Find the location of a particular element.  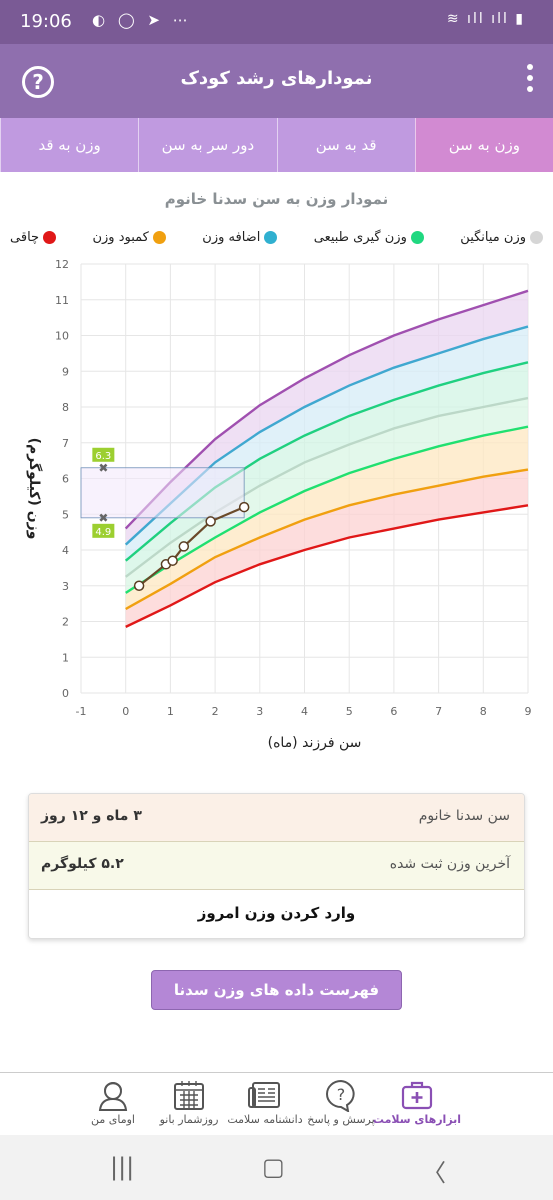

legend-label: کمبود وزن is located at coordinates (120, 237).